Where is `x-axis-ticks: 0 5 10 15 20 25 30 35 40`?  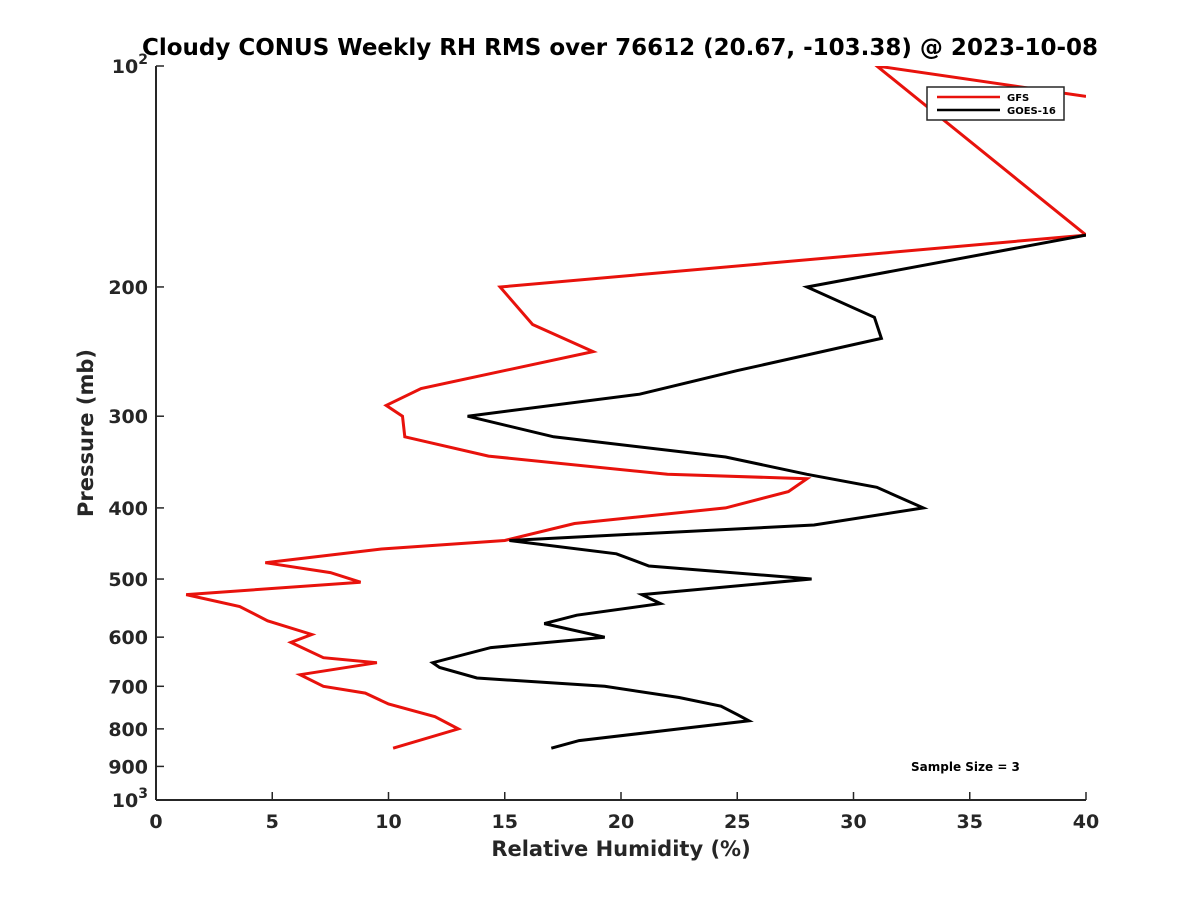
x-axis-ticks: 0 5 10 15 20 25 30 35 40 is located at coordinates (624, 812).